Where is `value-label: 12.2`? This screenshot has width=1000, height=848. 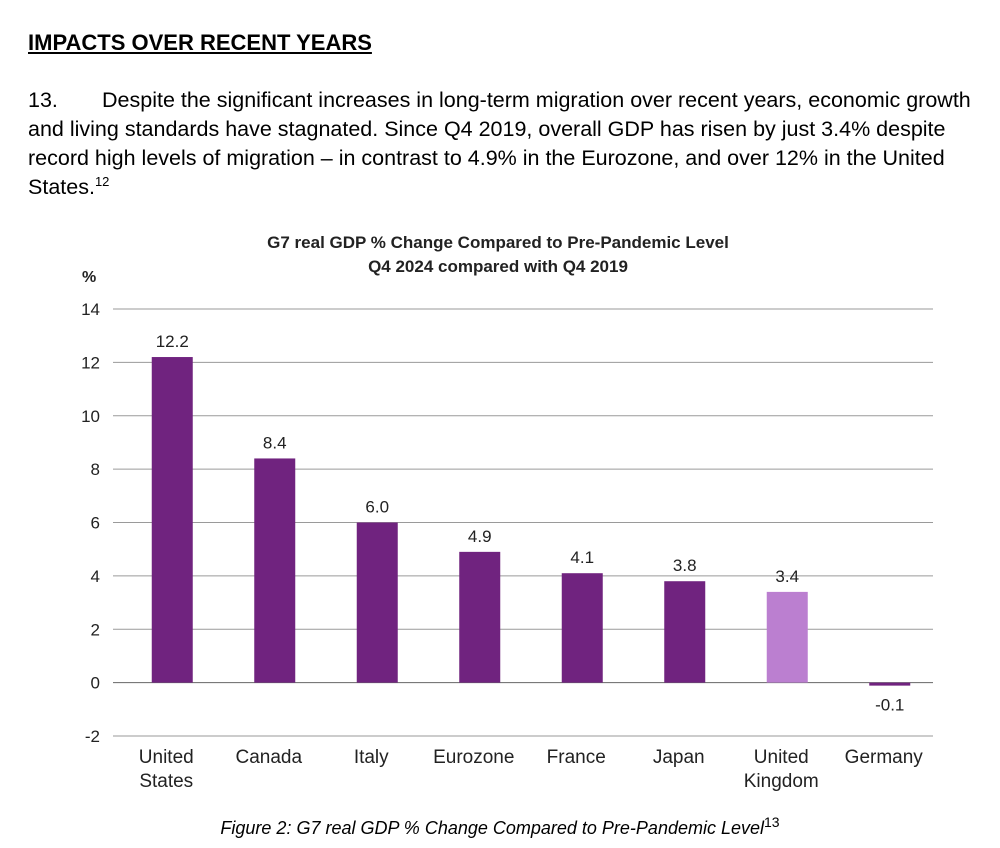
value-label: 12.2 is located at coordinates (172, 341).